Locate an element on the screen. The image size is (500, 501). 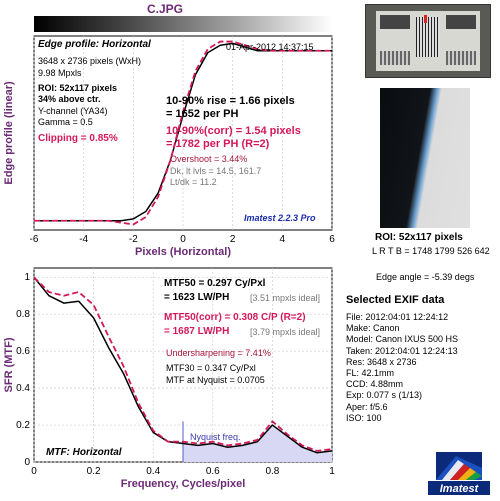
rise-2: = 1652 per PH is located at coordinates (202, 114).